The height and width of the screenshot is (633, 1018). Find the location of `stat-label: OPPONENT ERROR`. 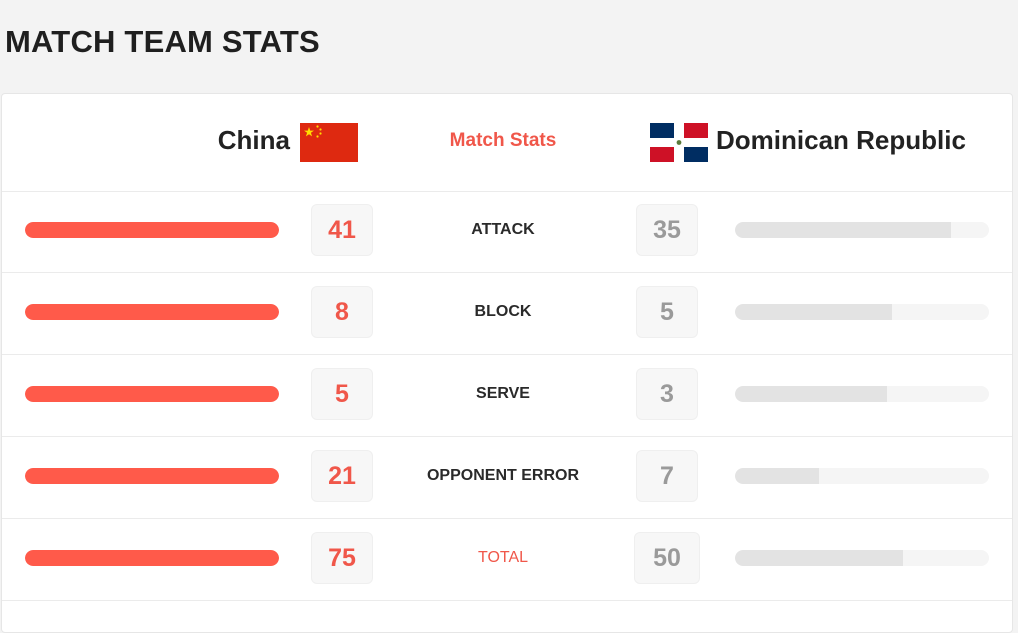

stat-label: OPPONENT ERROR is located at coordinates (502, 475).